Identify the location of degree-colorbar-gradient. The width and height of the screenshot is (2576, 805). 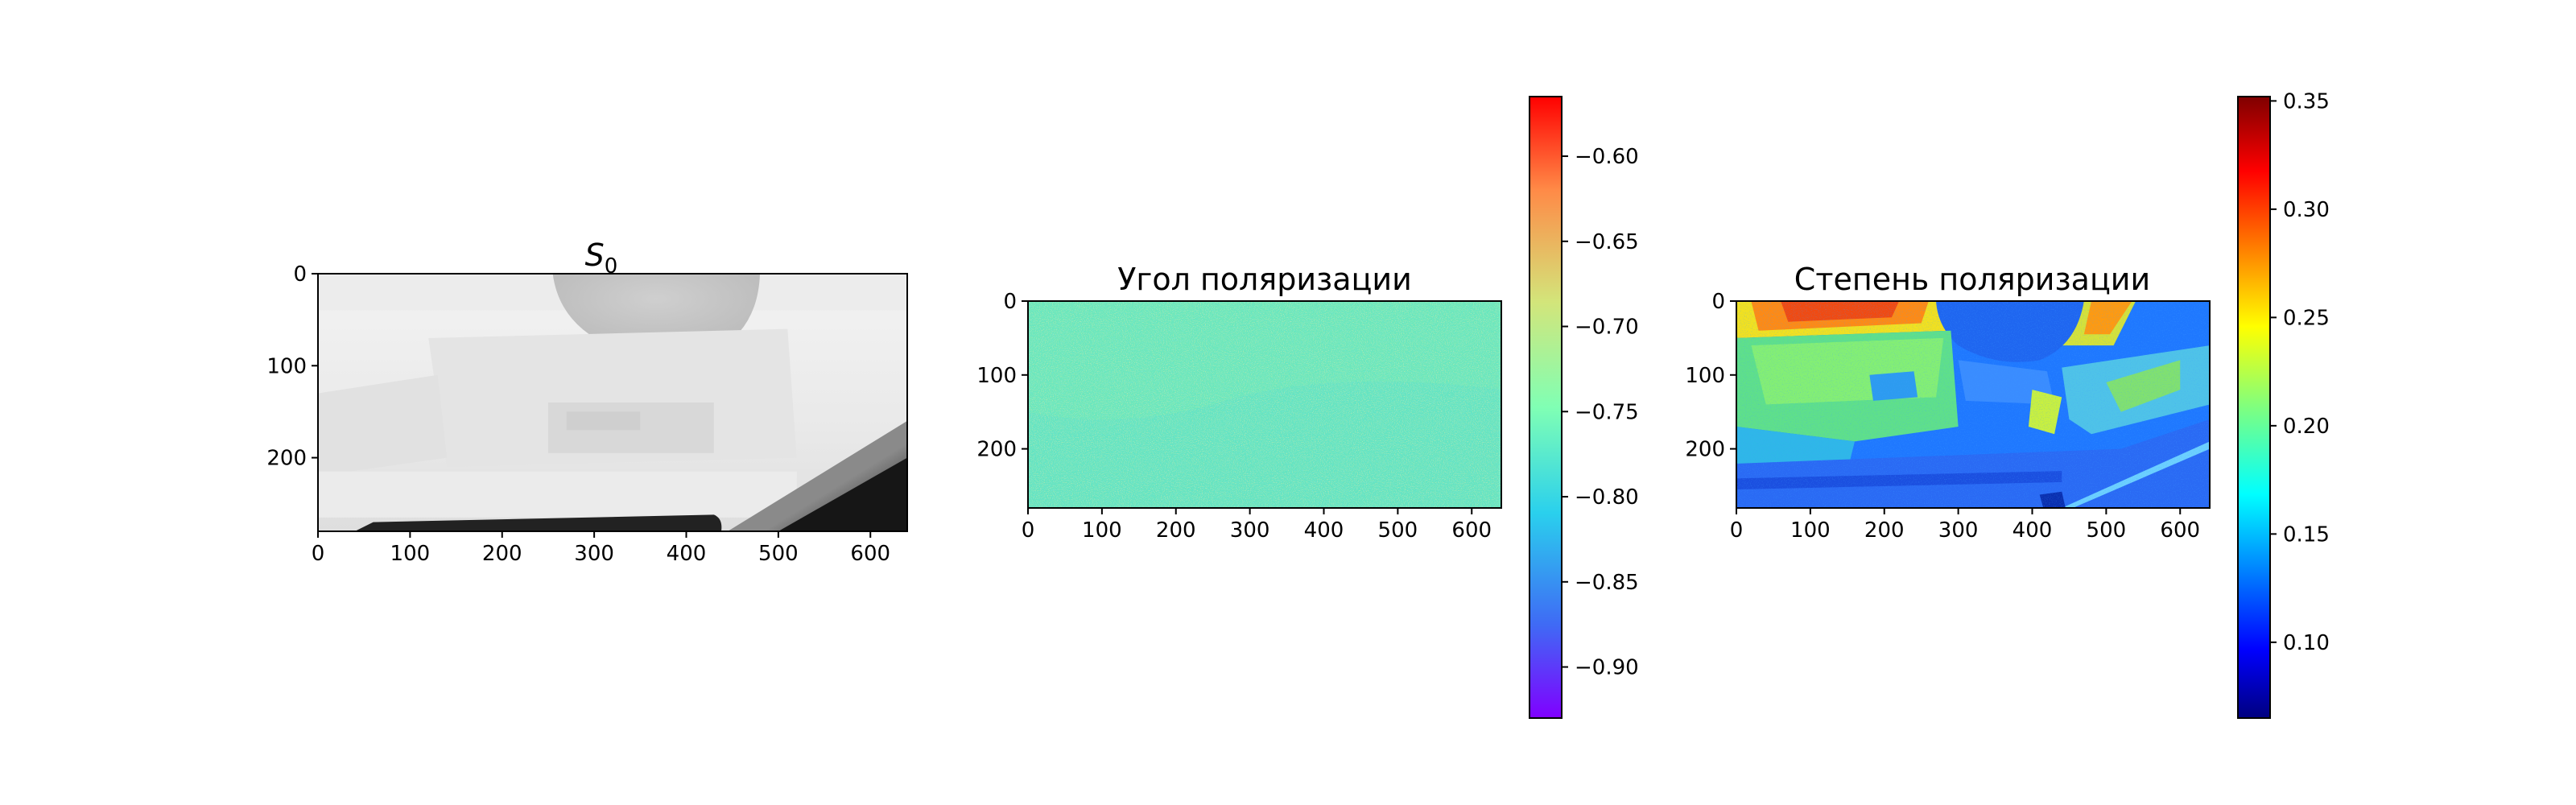
(2254, 407).